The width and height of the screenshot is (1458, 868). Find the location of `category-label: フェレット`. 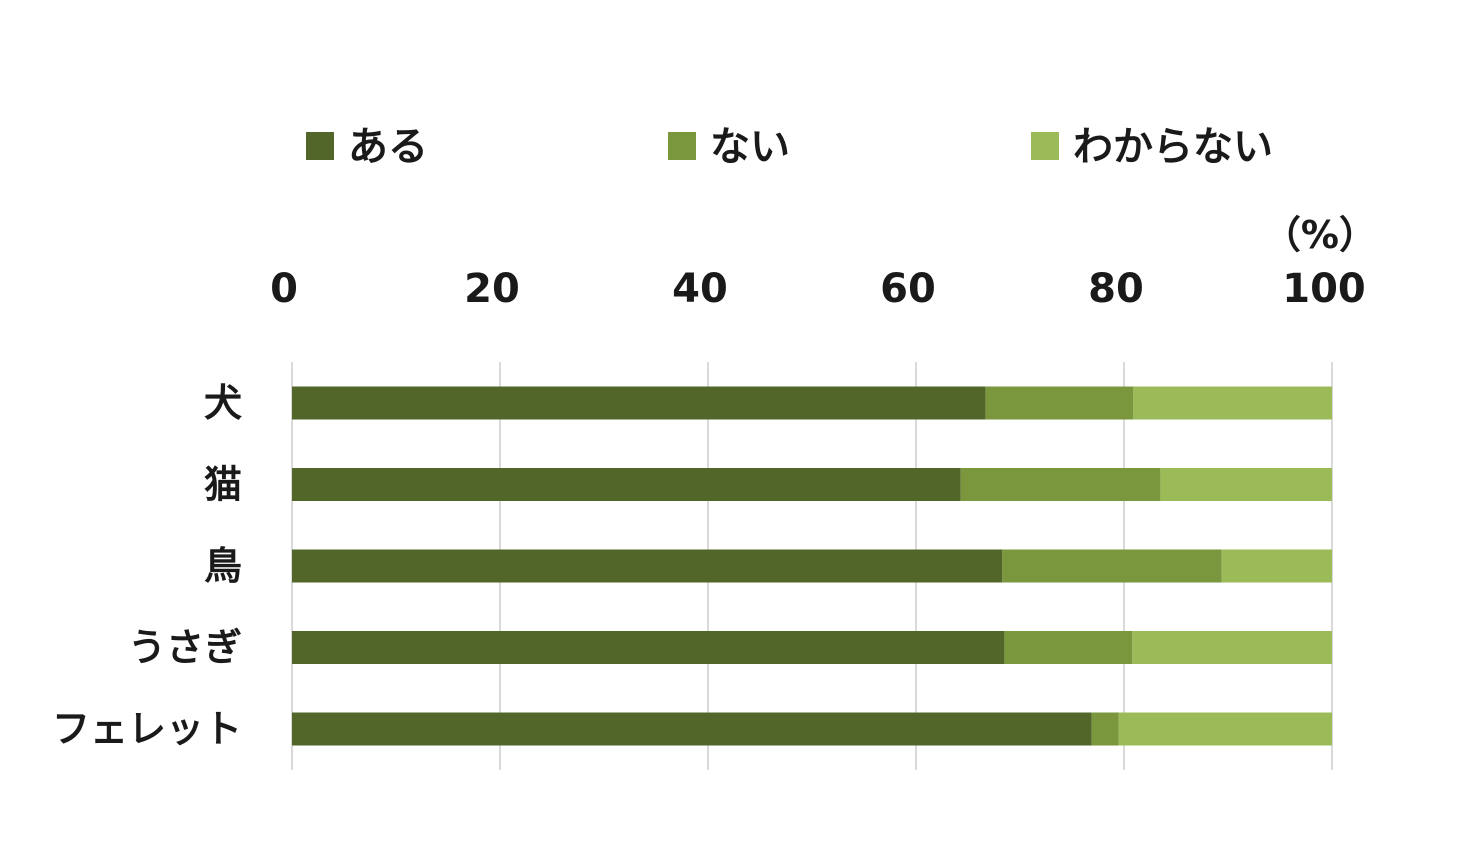

category-label: フェレット is located at coordinates (147, 729).